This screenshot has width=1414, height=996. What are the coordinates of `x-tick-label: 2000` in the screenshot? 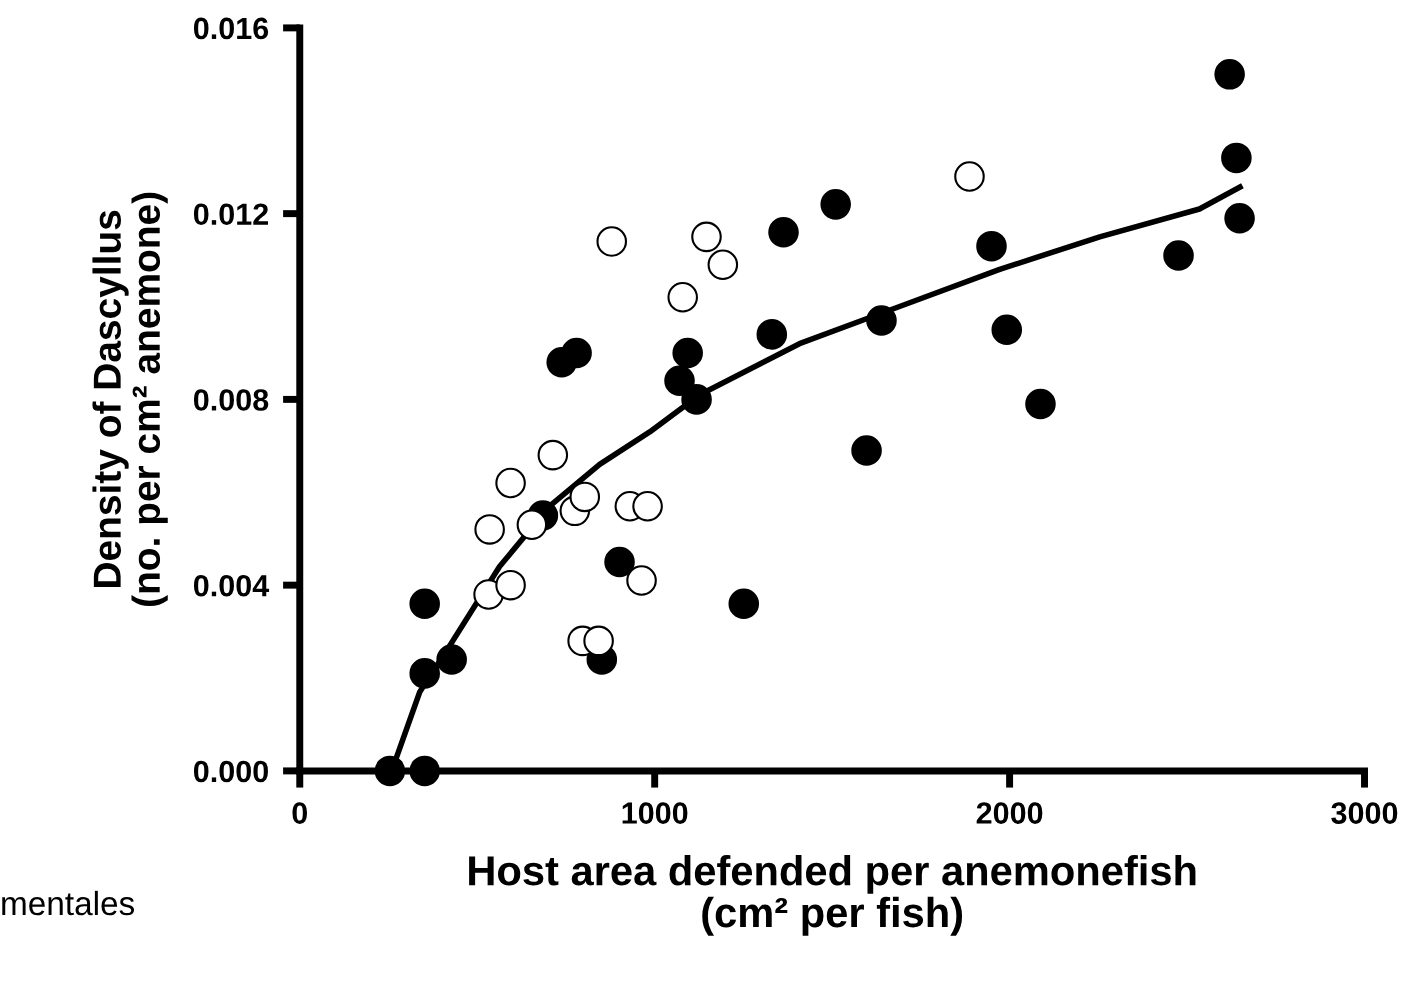 It's located at (1009, 813).